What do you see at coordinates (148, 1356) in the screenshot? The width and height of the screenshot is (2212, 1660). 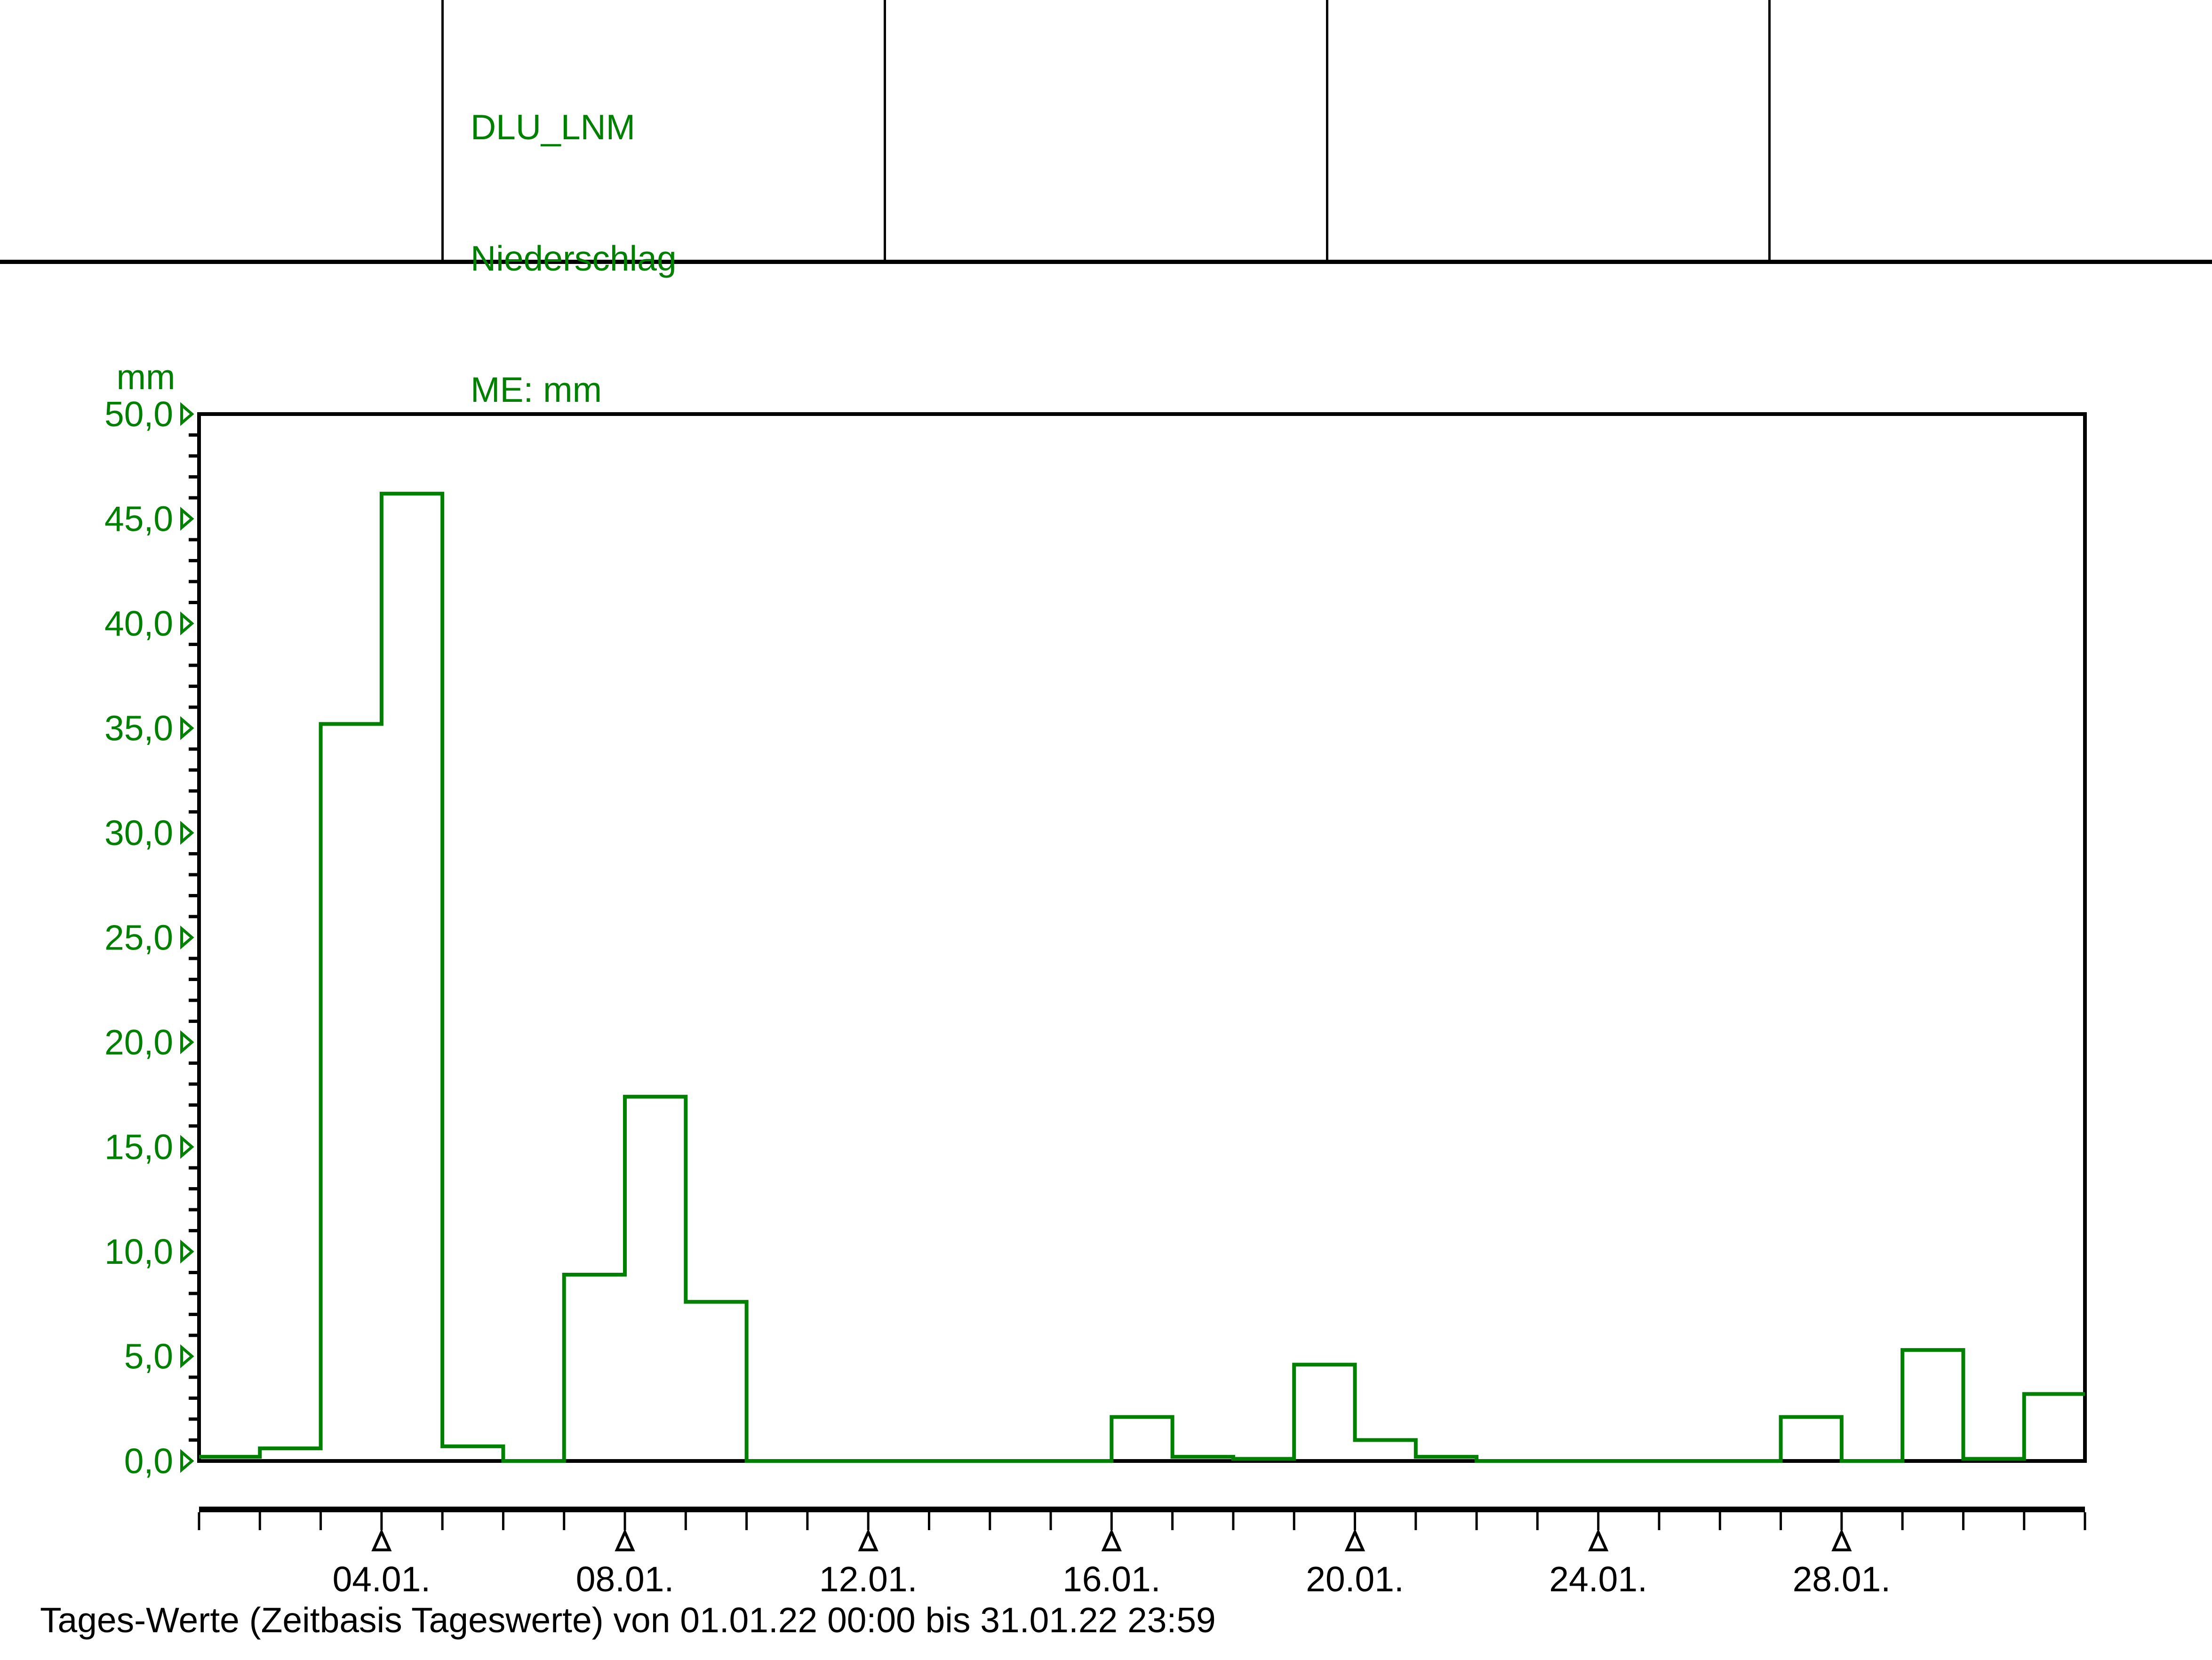 I see `y-tick-label: 5,0` at bounding box center [148, 1356].